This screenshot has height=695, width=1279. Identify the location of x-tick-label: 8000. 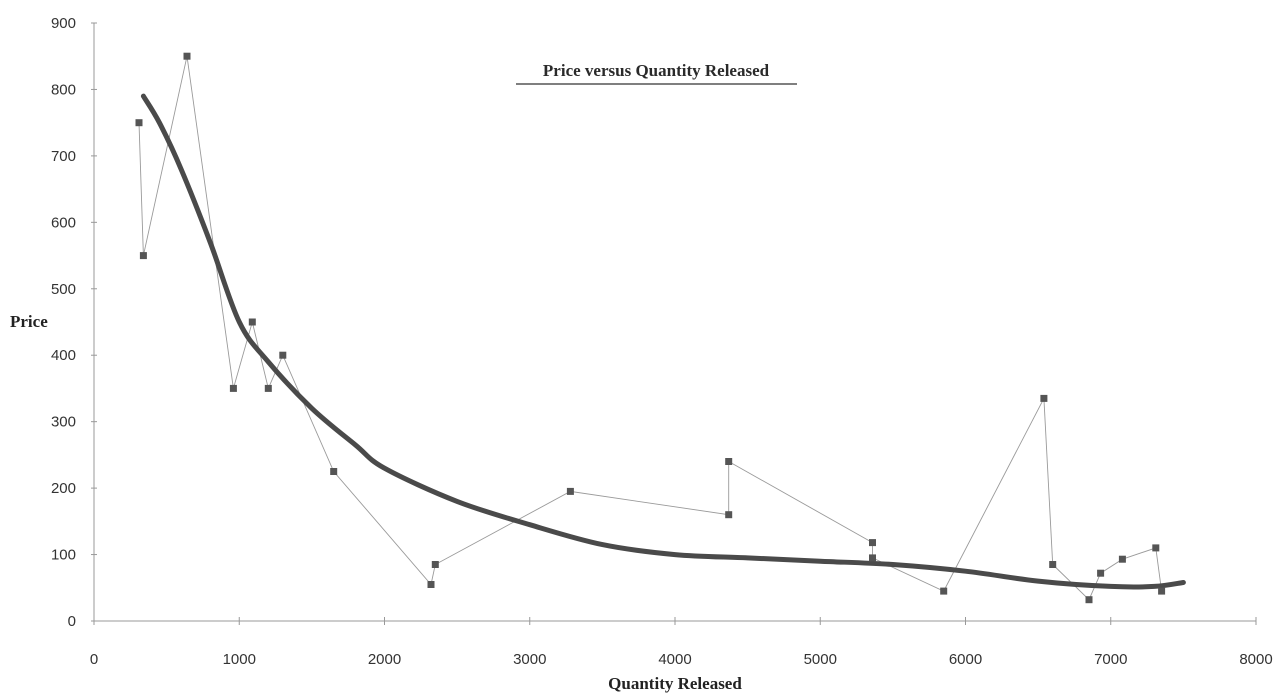
(1255, 659).